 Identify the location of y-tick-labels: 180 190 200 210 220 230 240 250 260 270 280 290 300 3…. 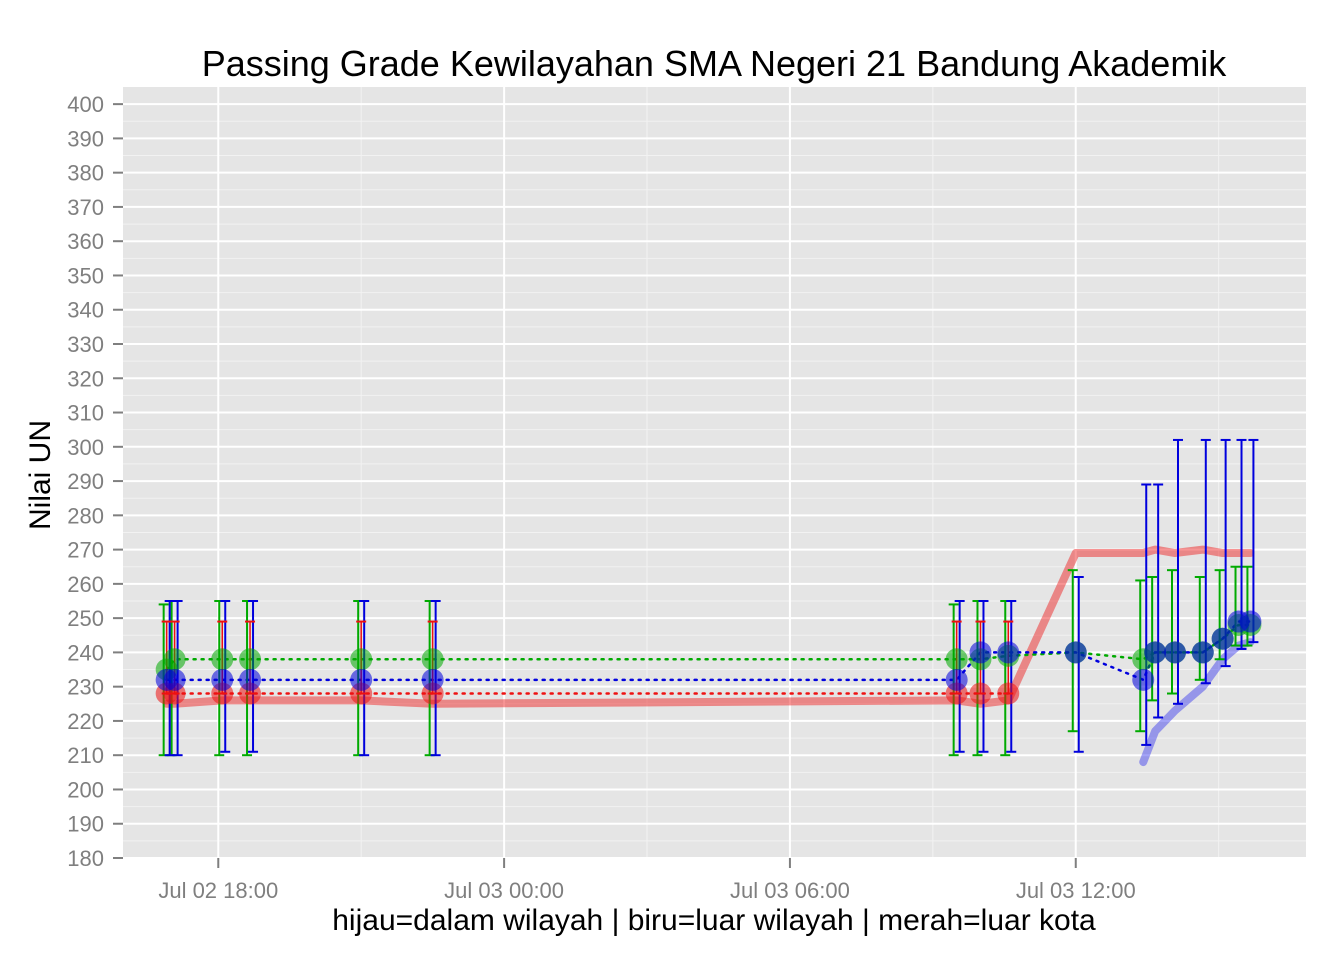
(85, 481).